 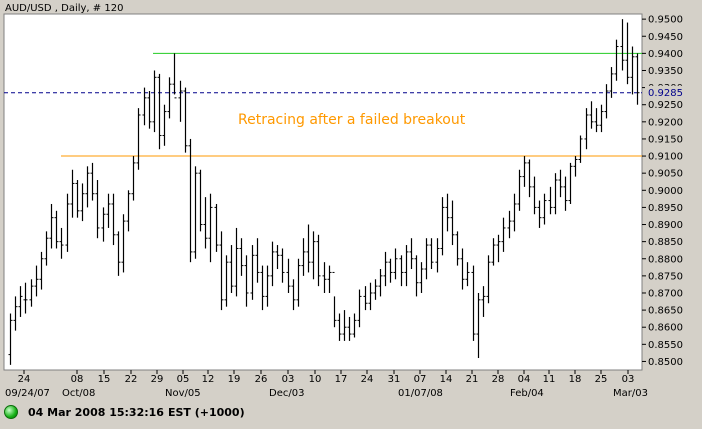 What do you see at coordinates (64, 8) in the screenshot?
I see `chart-title: AUD/USD , Daily, # 120` at bounding box center [64, 8].